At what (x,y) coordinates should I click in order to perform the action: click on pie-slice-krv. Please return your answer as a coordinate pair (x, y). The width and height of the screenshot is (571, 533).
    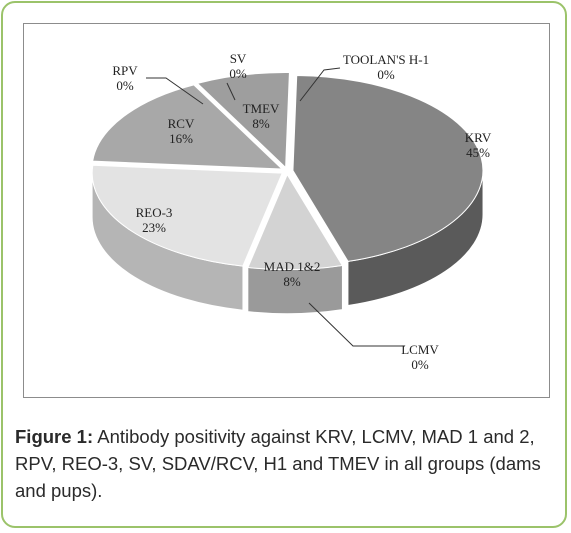
    Looking at the image, I should click on (388, 168).